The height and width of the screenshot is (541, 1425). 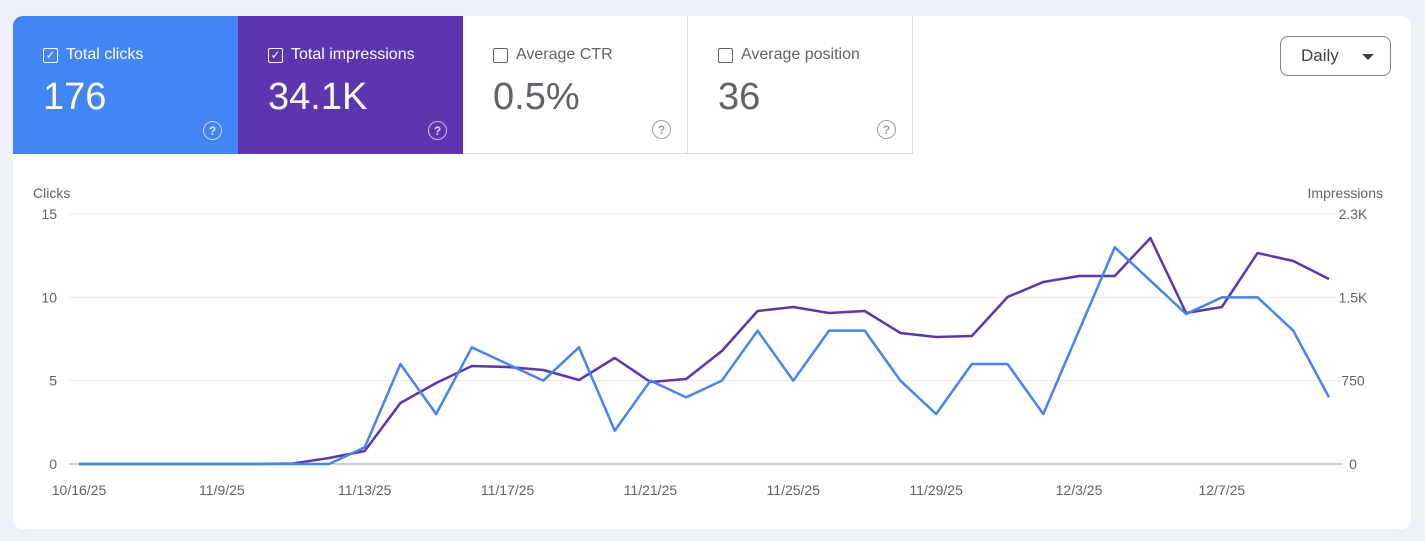 I want to click on granularity-dropdown: Daily, so click(x=1335, y=56).